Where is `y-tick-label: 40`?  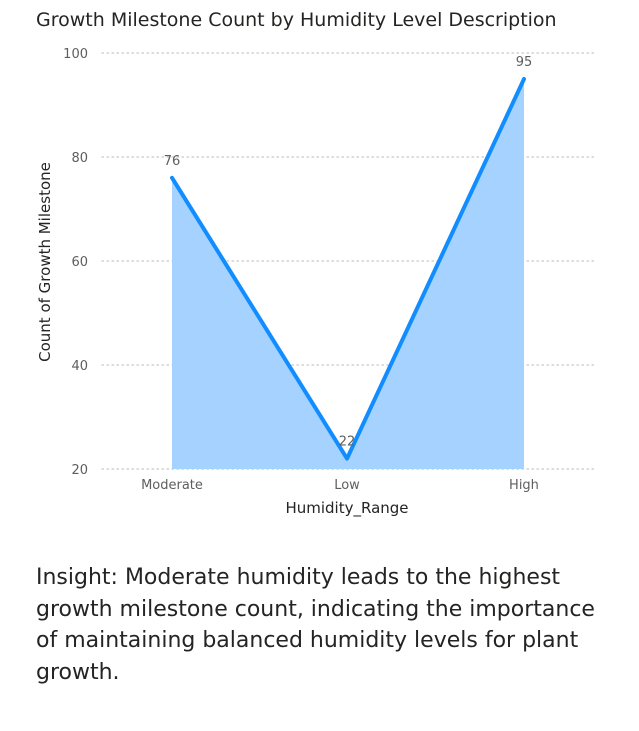
y-tick-label: 40 is located at coordinates (79, 366).